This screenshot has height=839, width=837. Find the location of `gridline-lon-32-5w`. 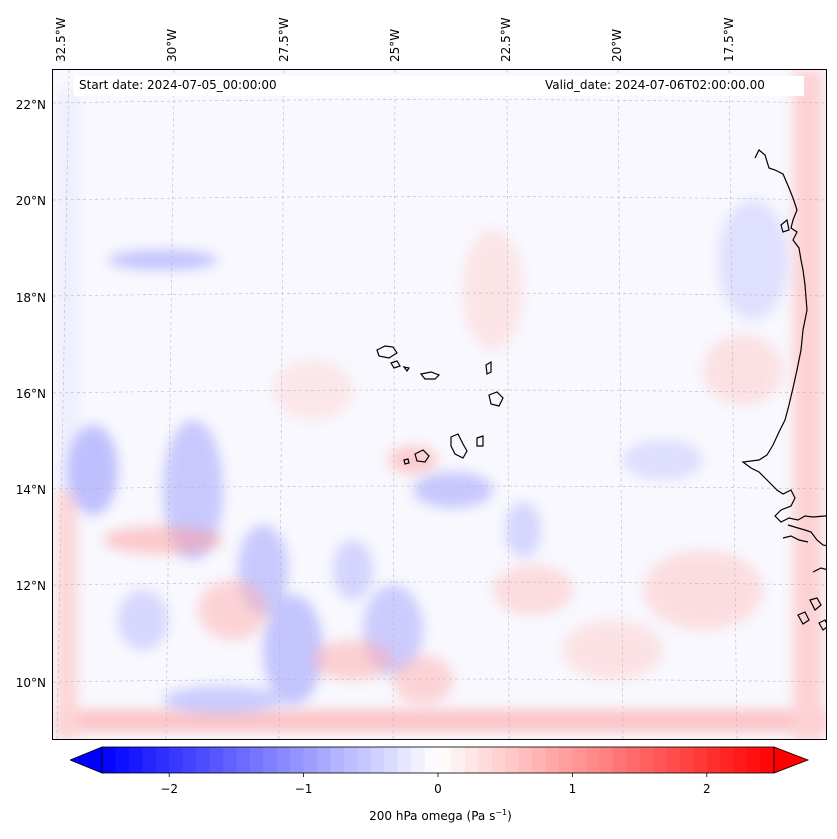

gridline-lon-32-5w is located at coordinates (63, 404).